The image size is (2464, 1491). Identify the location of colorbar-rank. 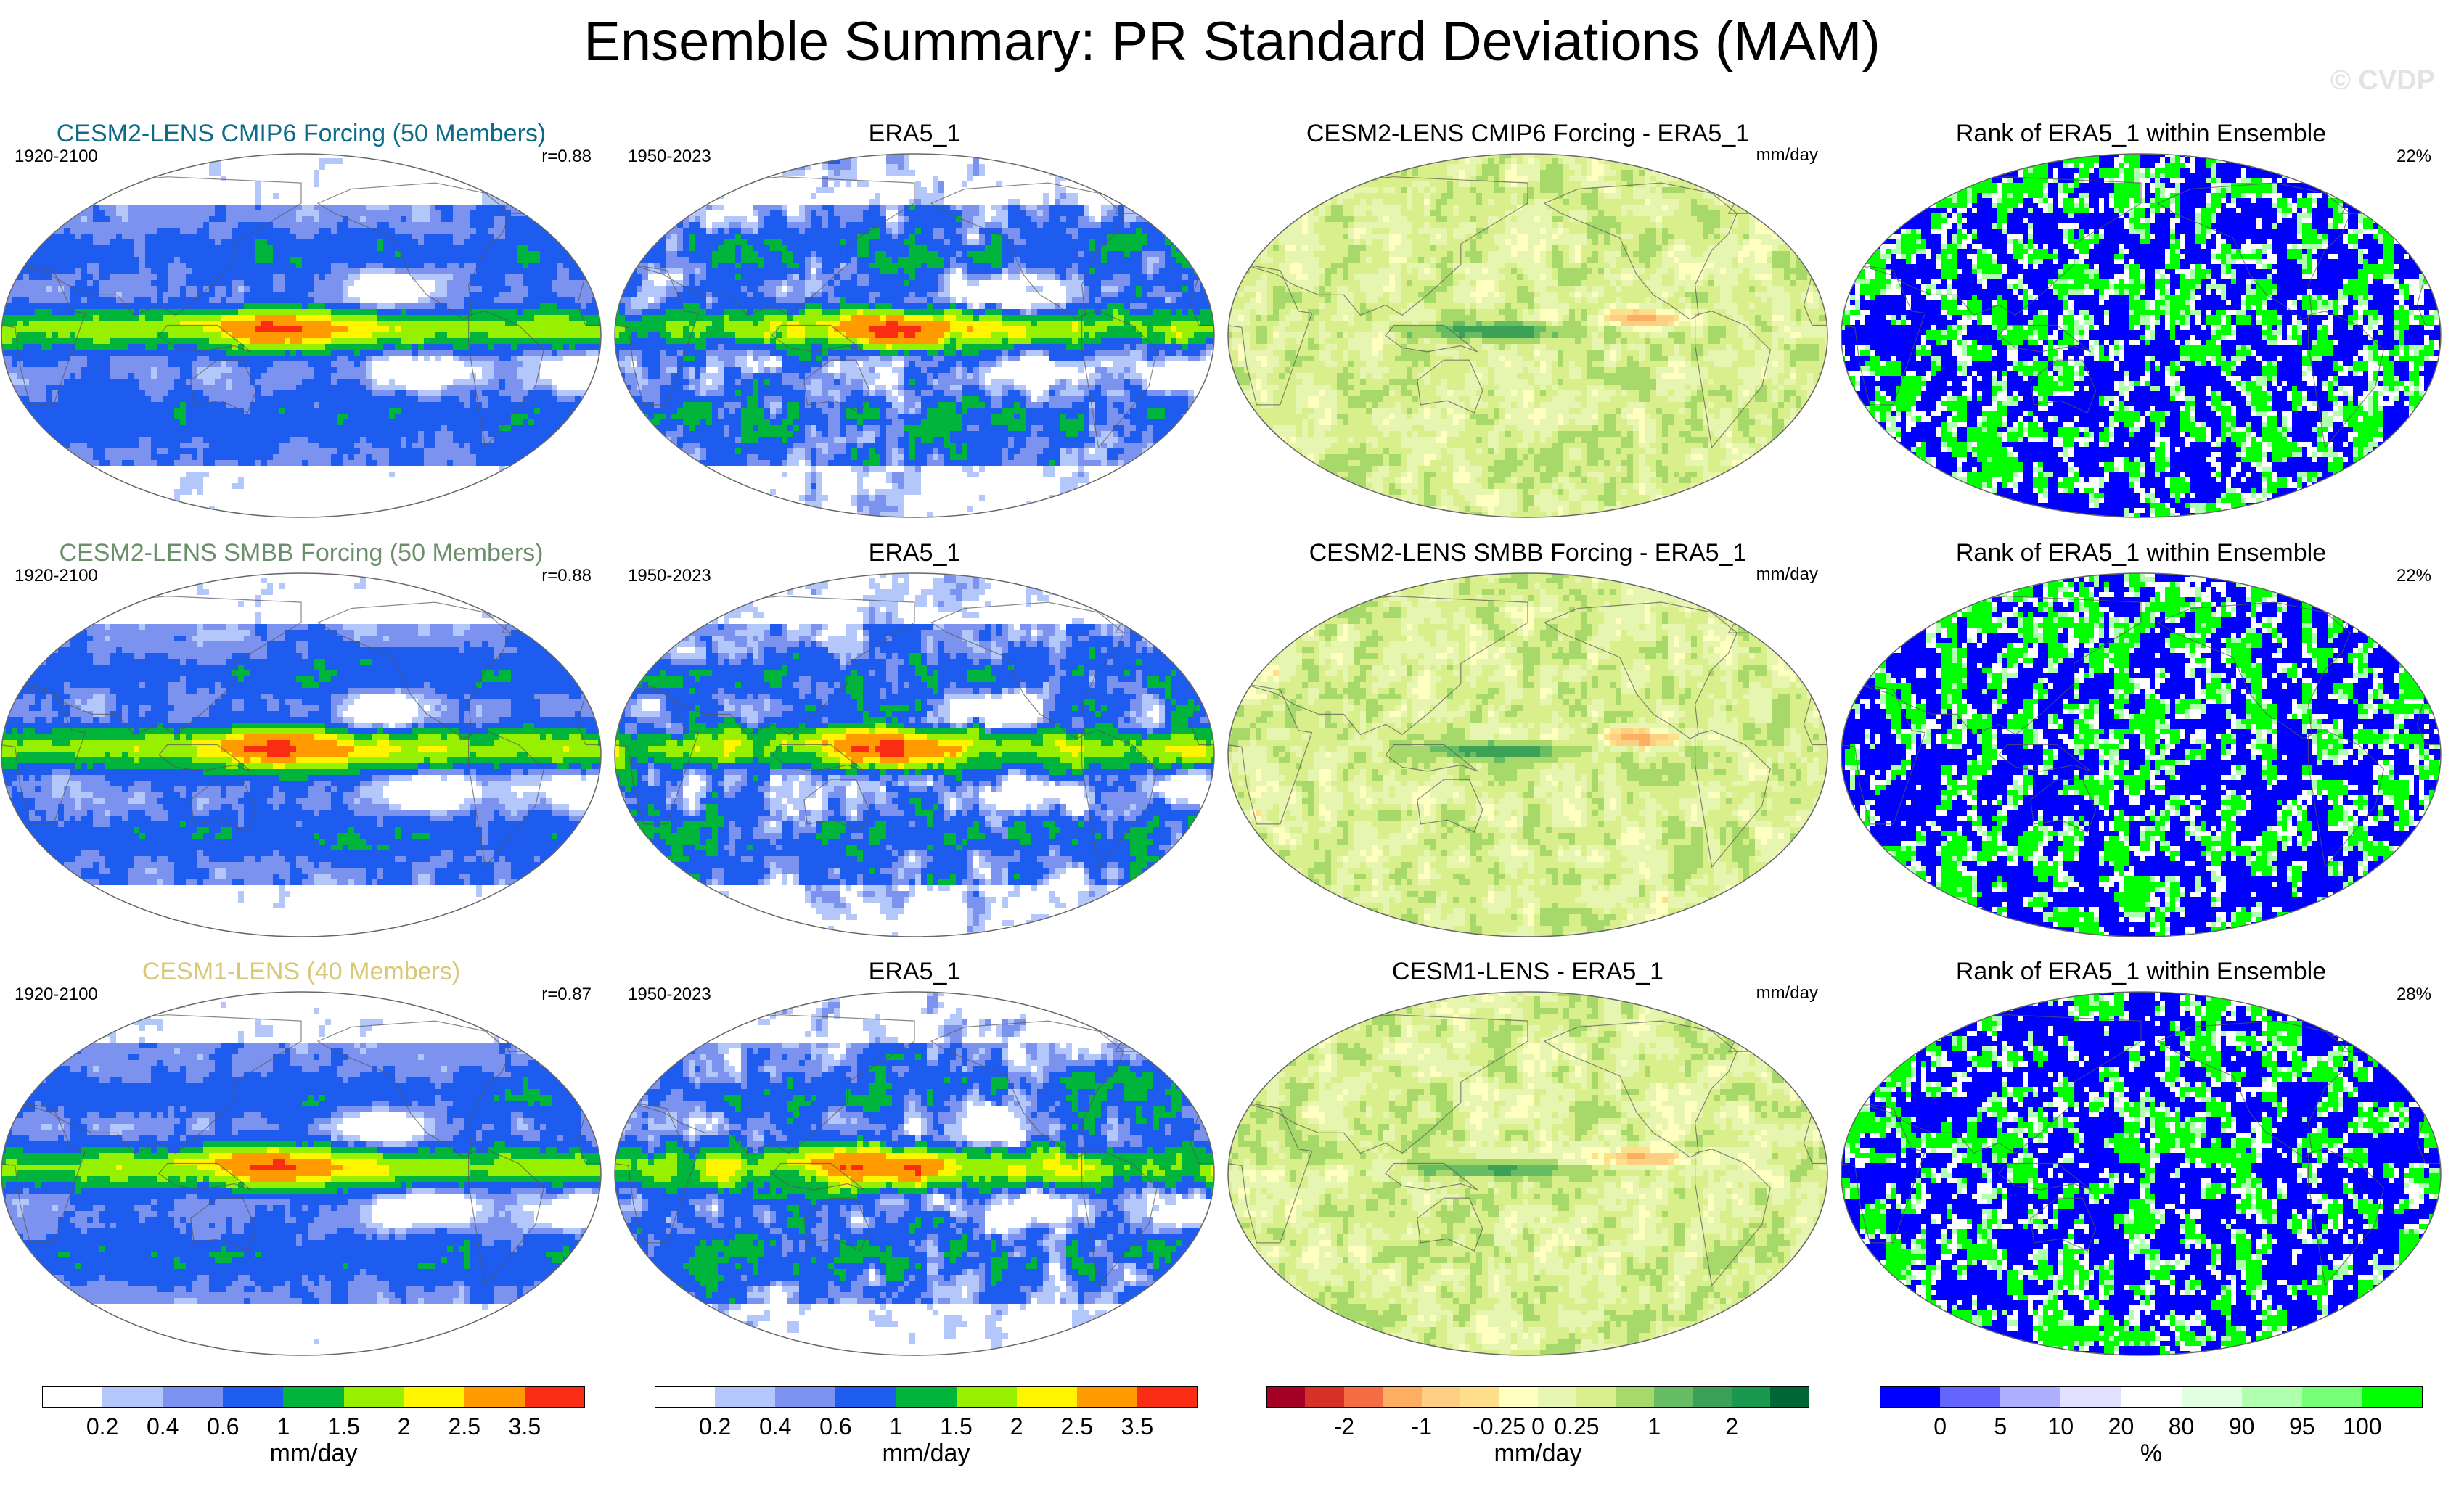
(2151, 1397).